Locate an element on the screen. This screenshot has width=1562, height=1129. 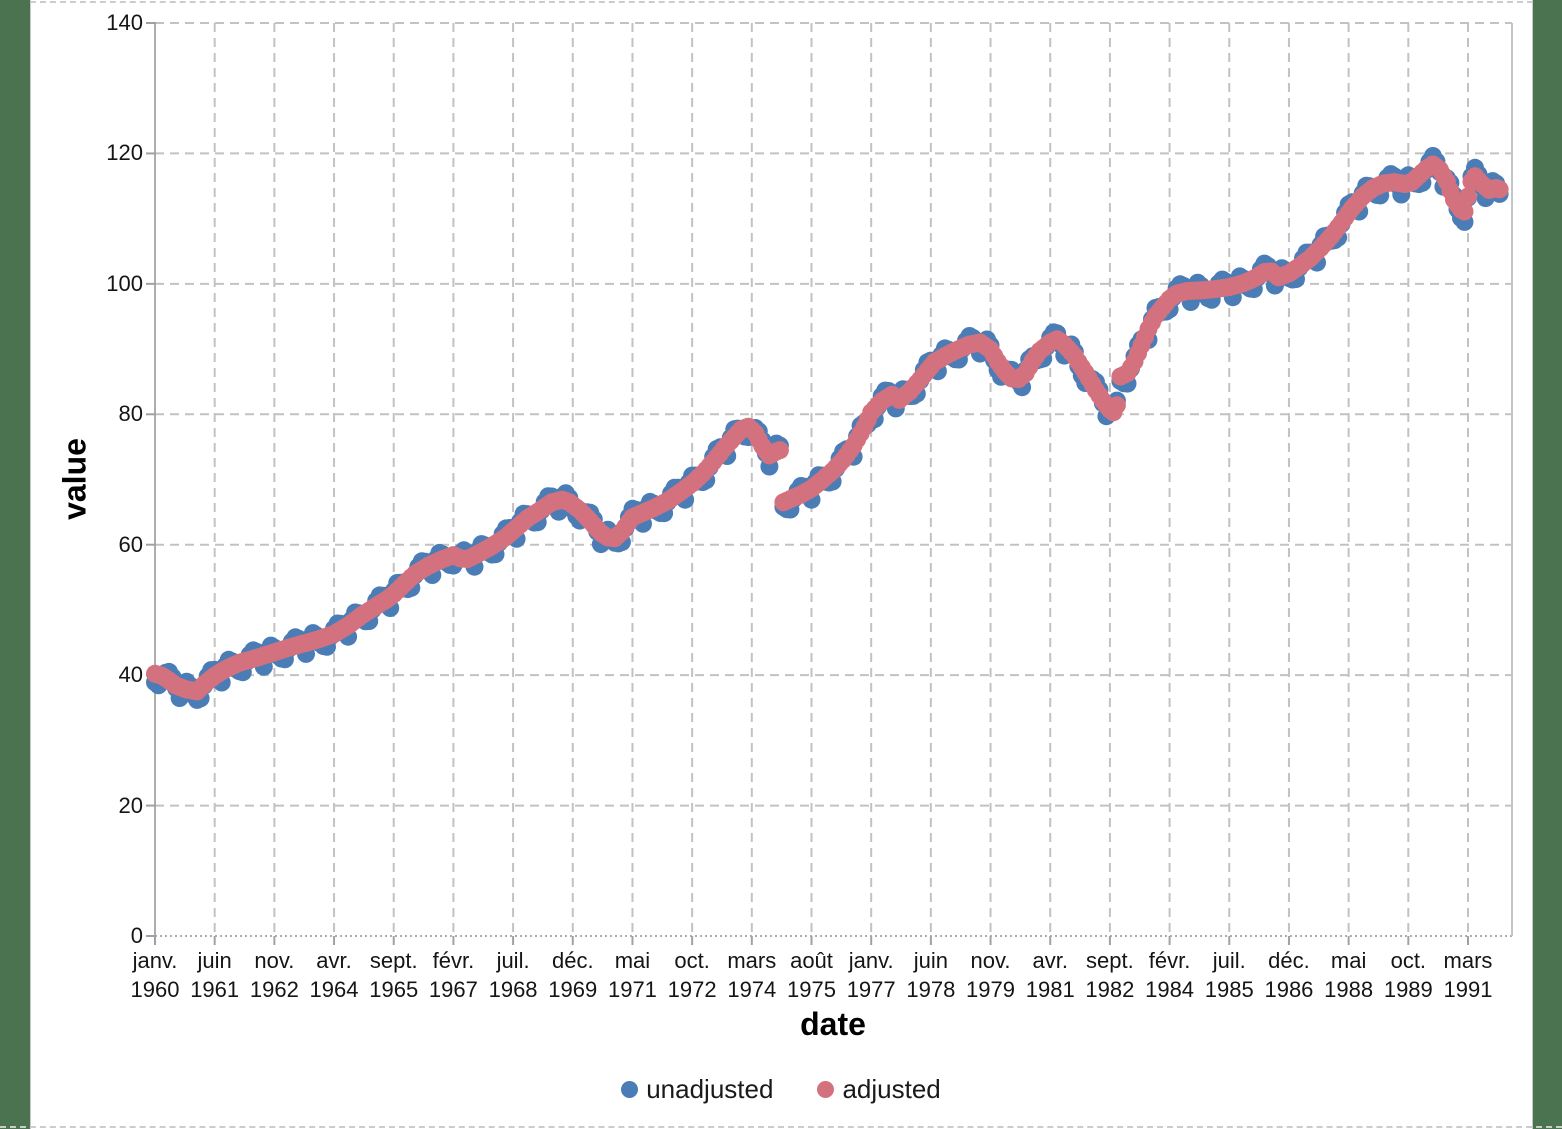
x-tick-label: avr. 1964 is located at coordinates (334, 975).